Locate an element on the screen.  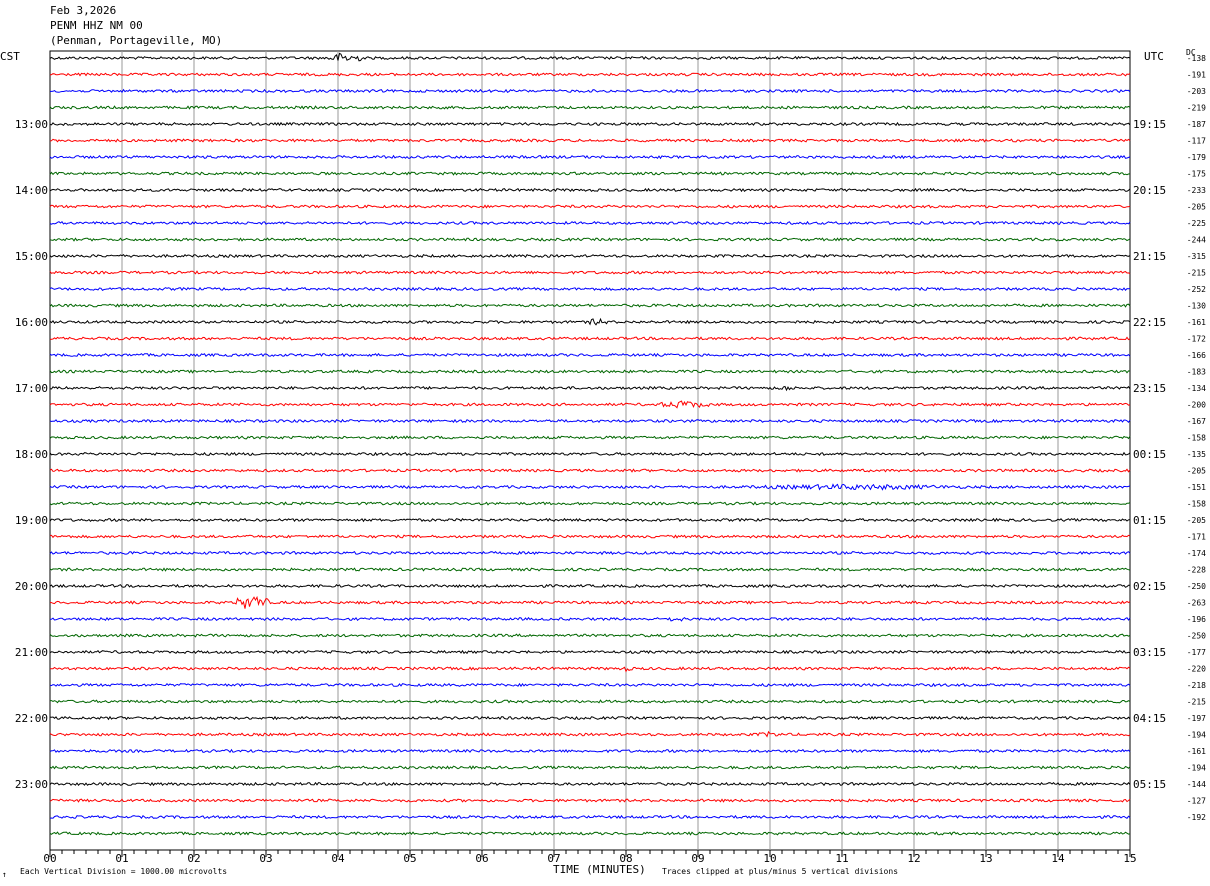
x-tick-label: 02 is located at coordinates (193, 858).